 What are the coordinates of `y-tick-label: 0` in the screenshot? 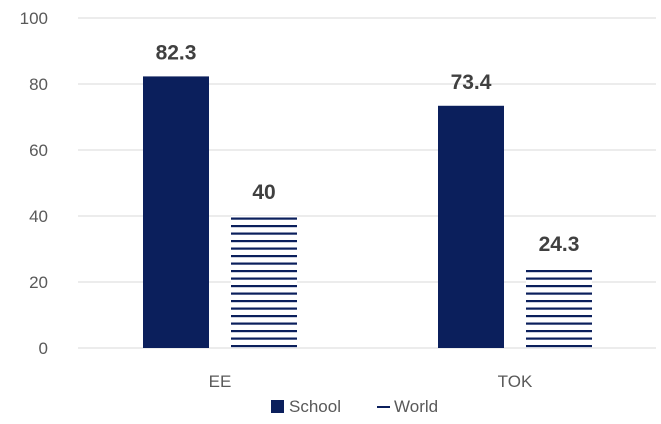 It's located at (43, 348).